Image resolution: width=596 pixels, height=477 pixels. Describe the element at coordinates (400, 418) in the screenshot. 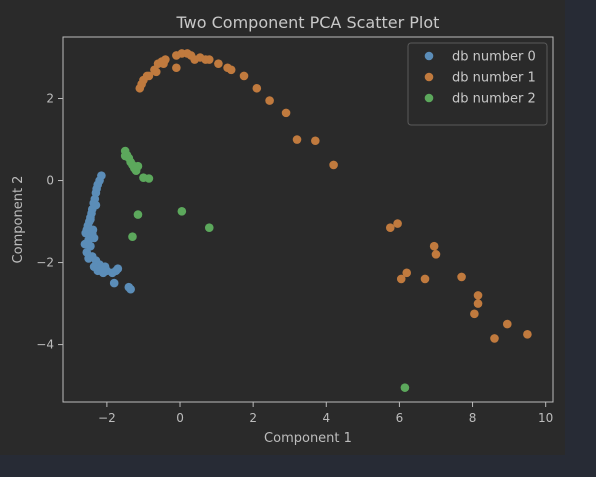

I see `x-tick-label: 6` at that location.